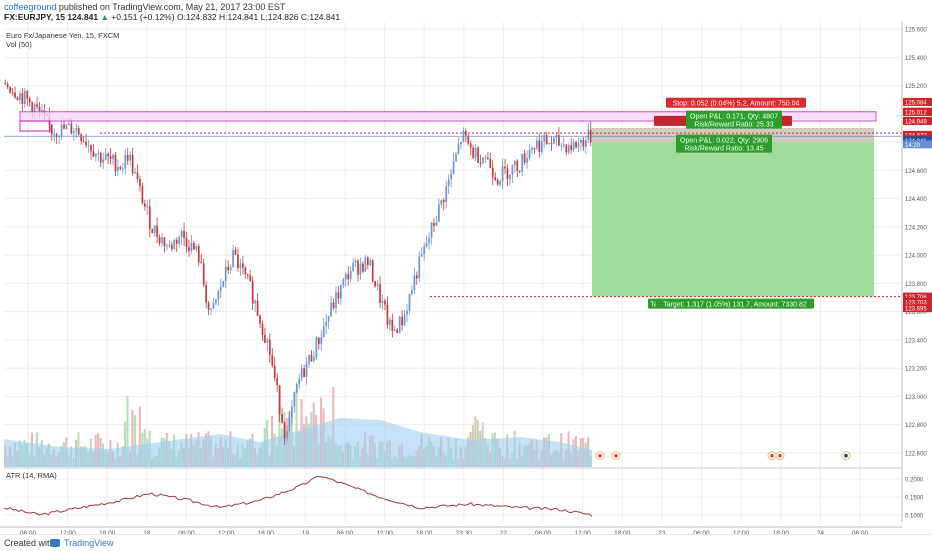  I want to click on price-tick-label: 123.600, so click(916, 313).